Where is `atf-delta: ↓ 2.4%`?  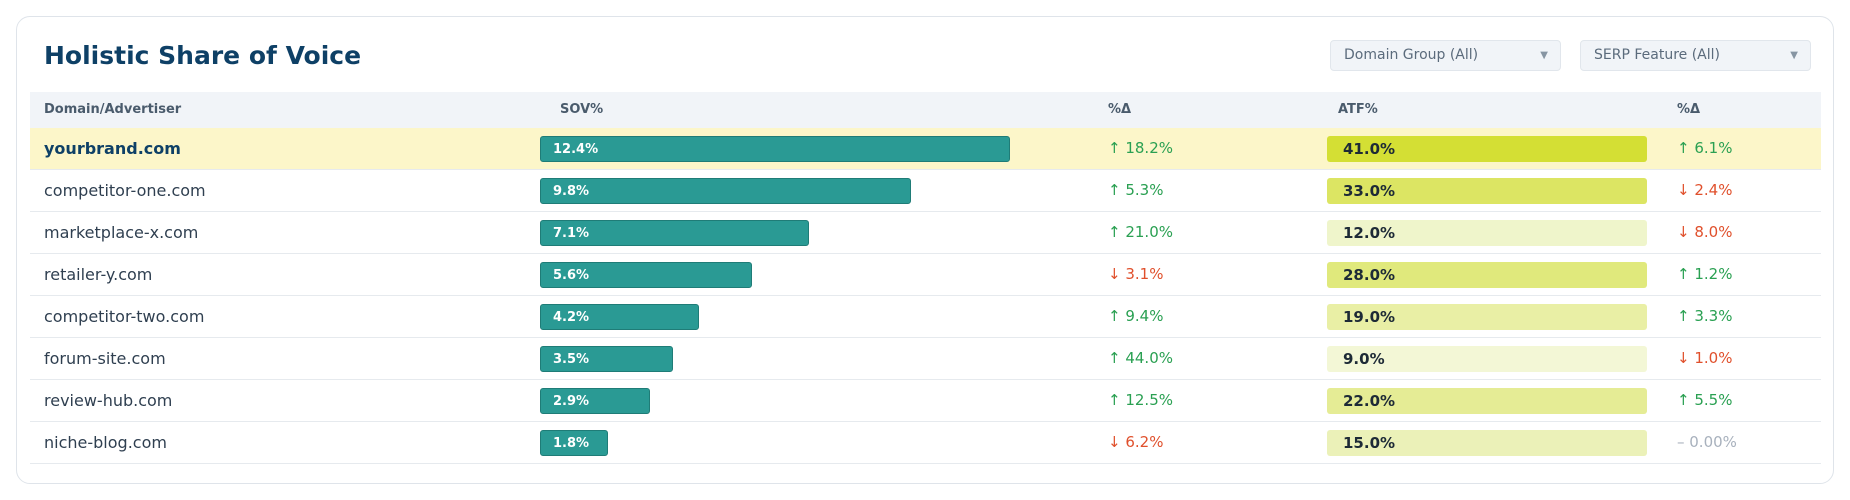
atf-delta: ↓ 2.4% is located at coordinates (1705, 190).